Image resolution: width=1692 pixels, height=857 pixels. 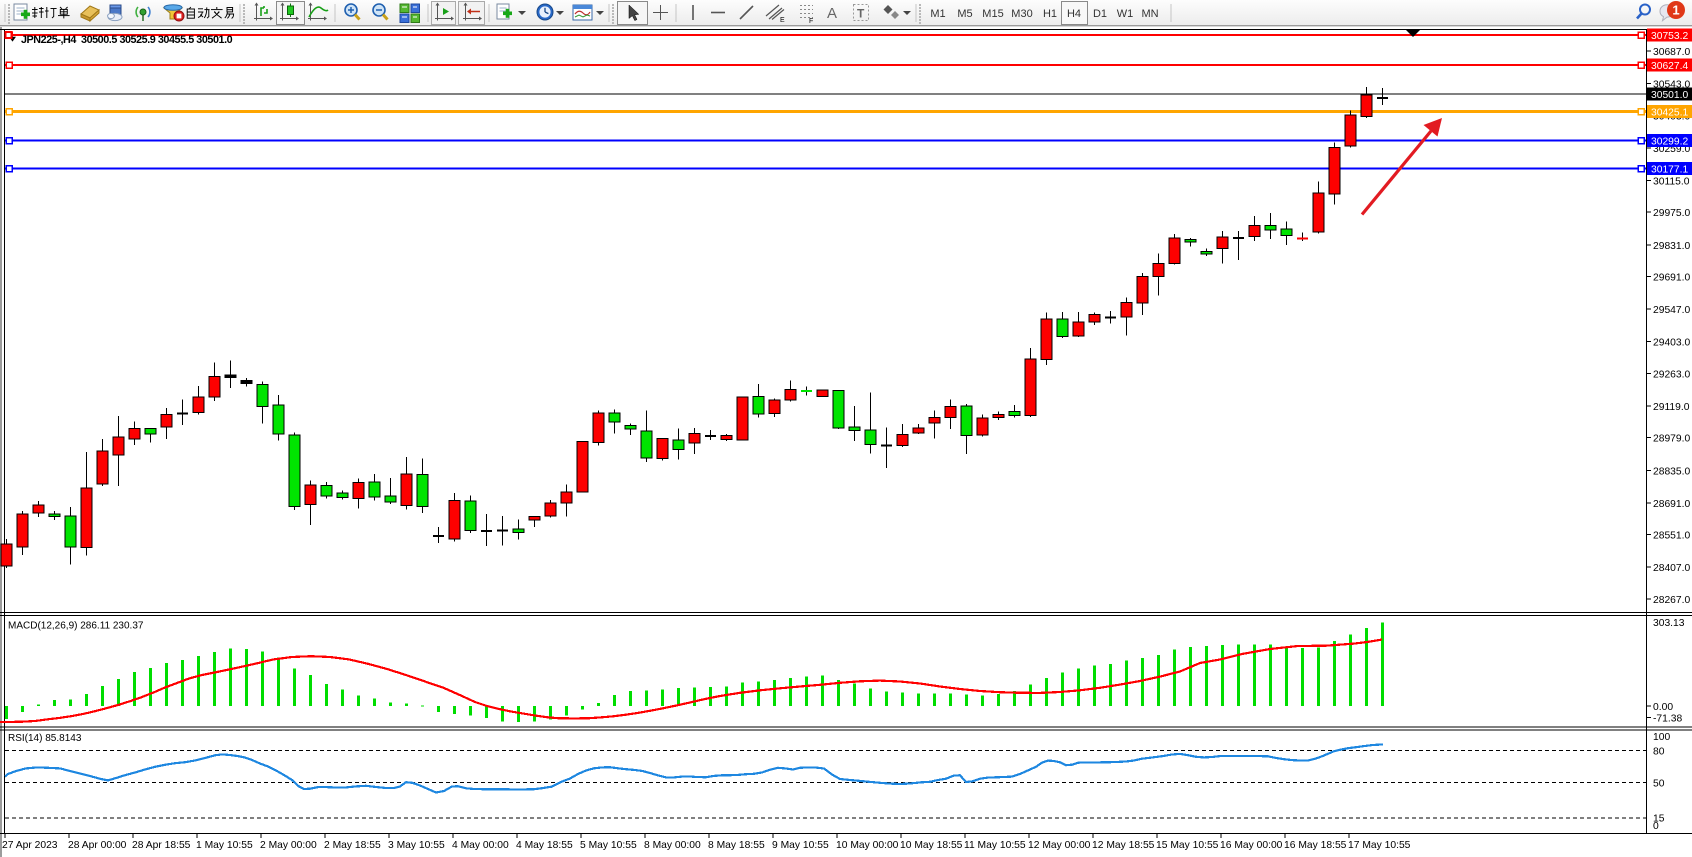 I want to click on svg-text: 29831.0, so click(x=1671, y=246).